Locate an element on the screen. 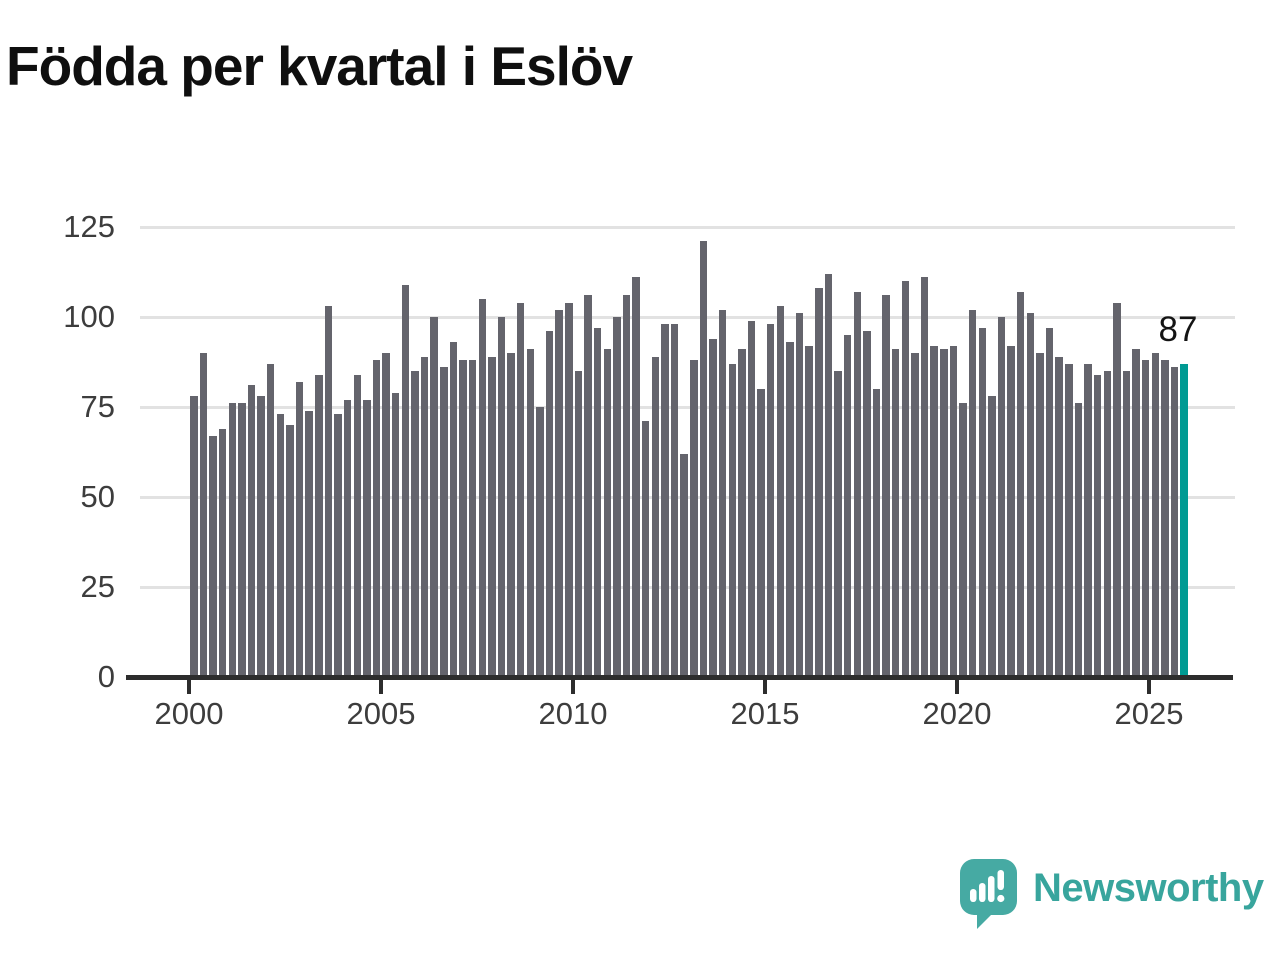  bar-2003-Q4 is located at coordinates (338, 545).